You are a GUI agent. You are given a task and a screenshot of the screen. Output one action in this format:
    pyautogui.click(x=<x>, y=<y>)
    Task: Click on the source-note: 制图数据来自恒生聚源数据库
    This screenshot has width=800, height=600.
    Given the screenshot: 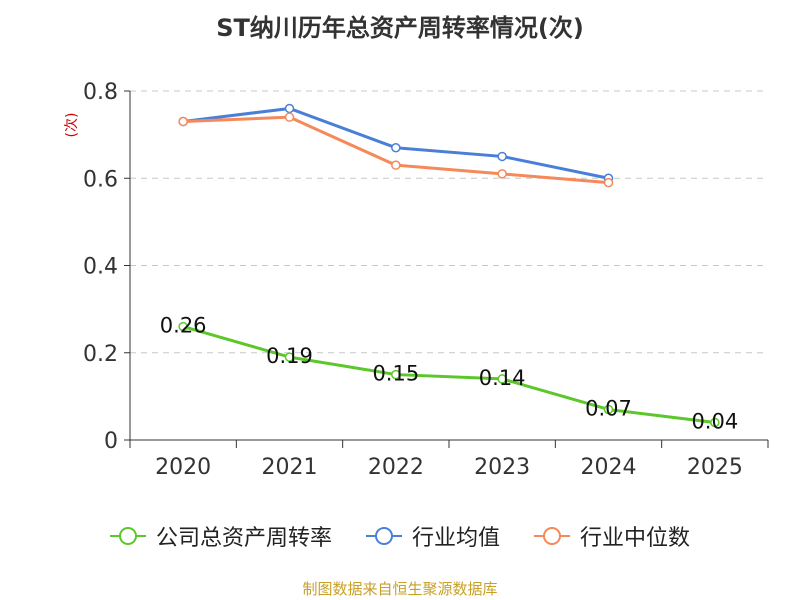 What is the action you would take?
    pyautogui.click(x=400, y=589)
    